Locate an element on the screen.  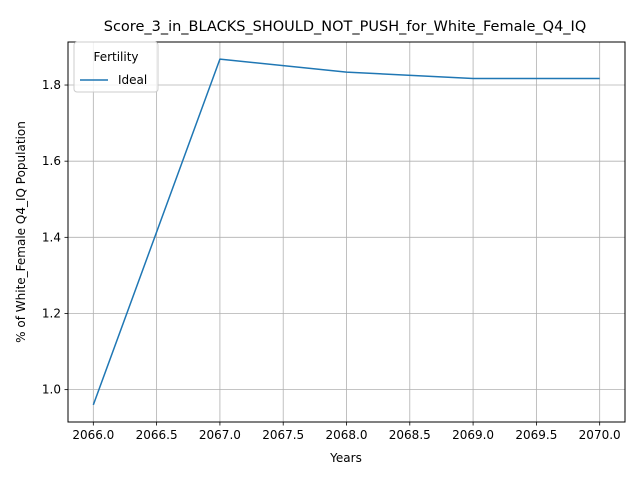
x-tick-label: 2067.0 is located at coordinates (220, 435).